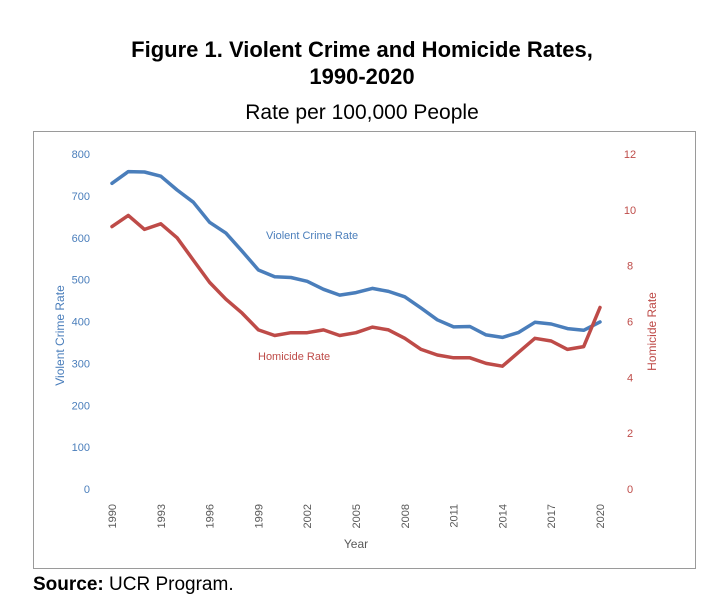 Image resolution: width=724 pixels, height=600 pixels. Describe the element at coordinates (503, 516) in the screenshot. I see `x-axis-tick-label: 2014` at that location.